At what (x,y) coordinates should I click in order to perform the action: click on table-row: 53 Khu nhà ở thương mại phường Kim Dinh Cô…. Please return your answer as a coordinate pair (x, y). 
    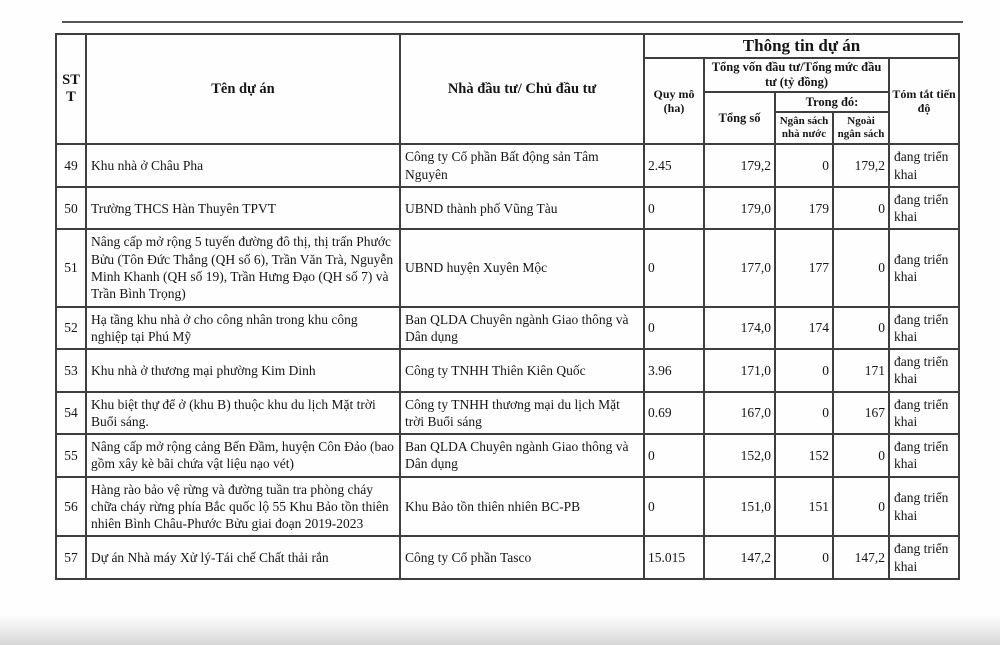
    Looking at the image, I should click on (508, 370).